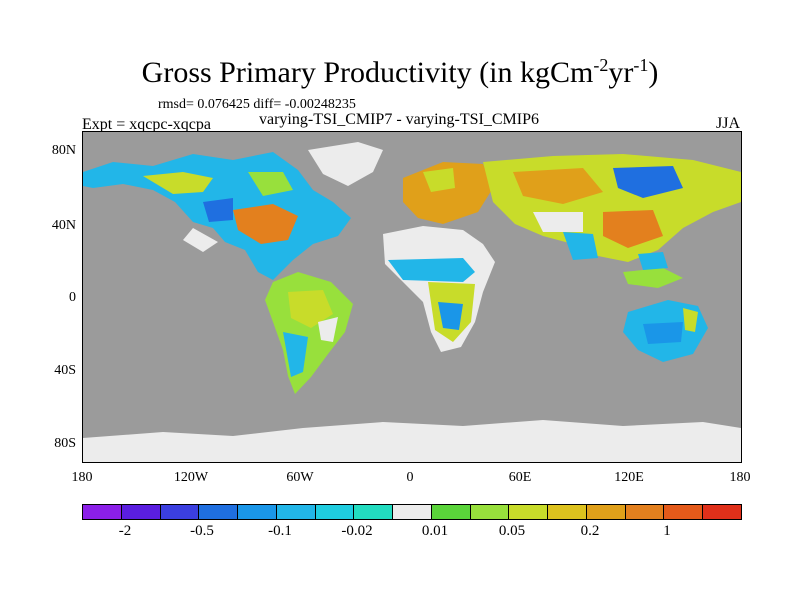 This screenshot has height=600, width=800. What do you see at coordinates (410, 477) in the screenshot?
I see `lon-label-0: 0` at bounding box center [410, 477].